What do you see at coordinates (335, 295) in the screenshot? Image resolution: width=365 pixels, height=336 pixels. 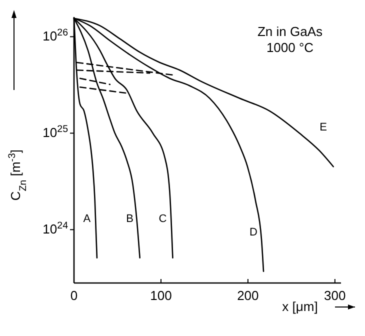 I see `x-tick-label: 300` at bounding box center [335, 295].